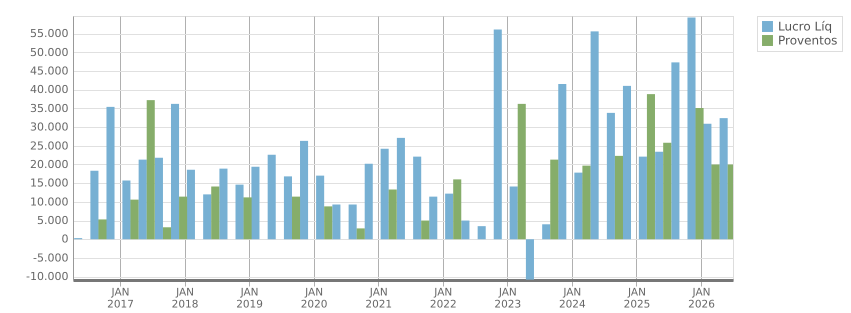 The image size is (851, 313). Describe the element at coordinates (249, 298) in the screenshot. I see `x-tick-label: JAN 2019` at that location.